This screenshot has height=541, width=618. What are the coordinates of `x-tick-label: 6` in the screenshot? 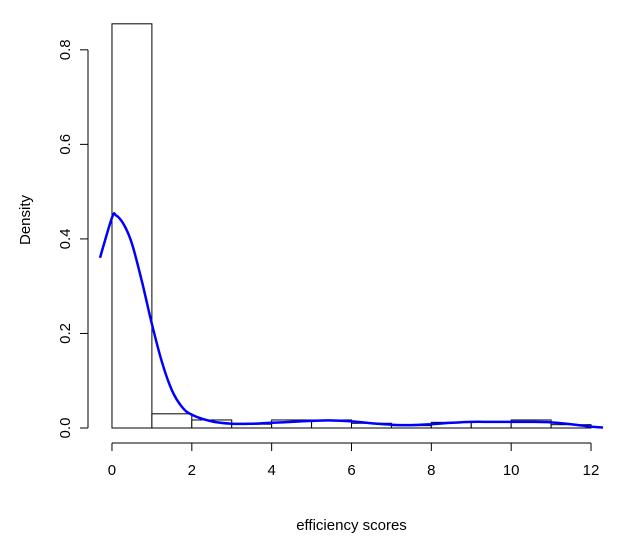 It's located at (351, 470).